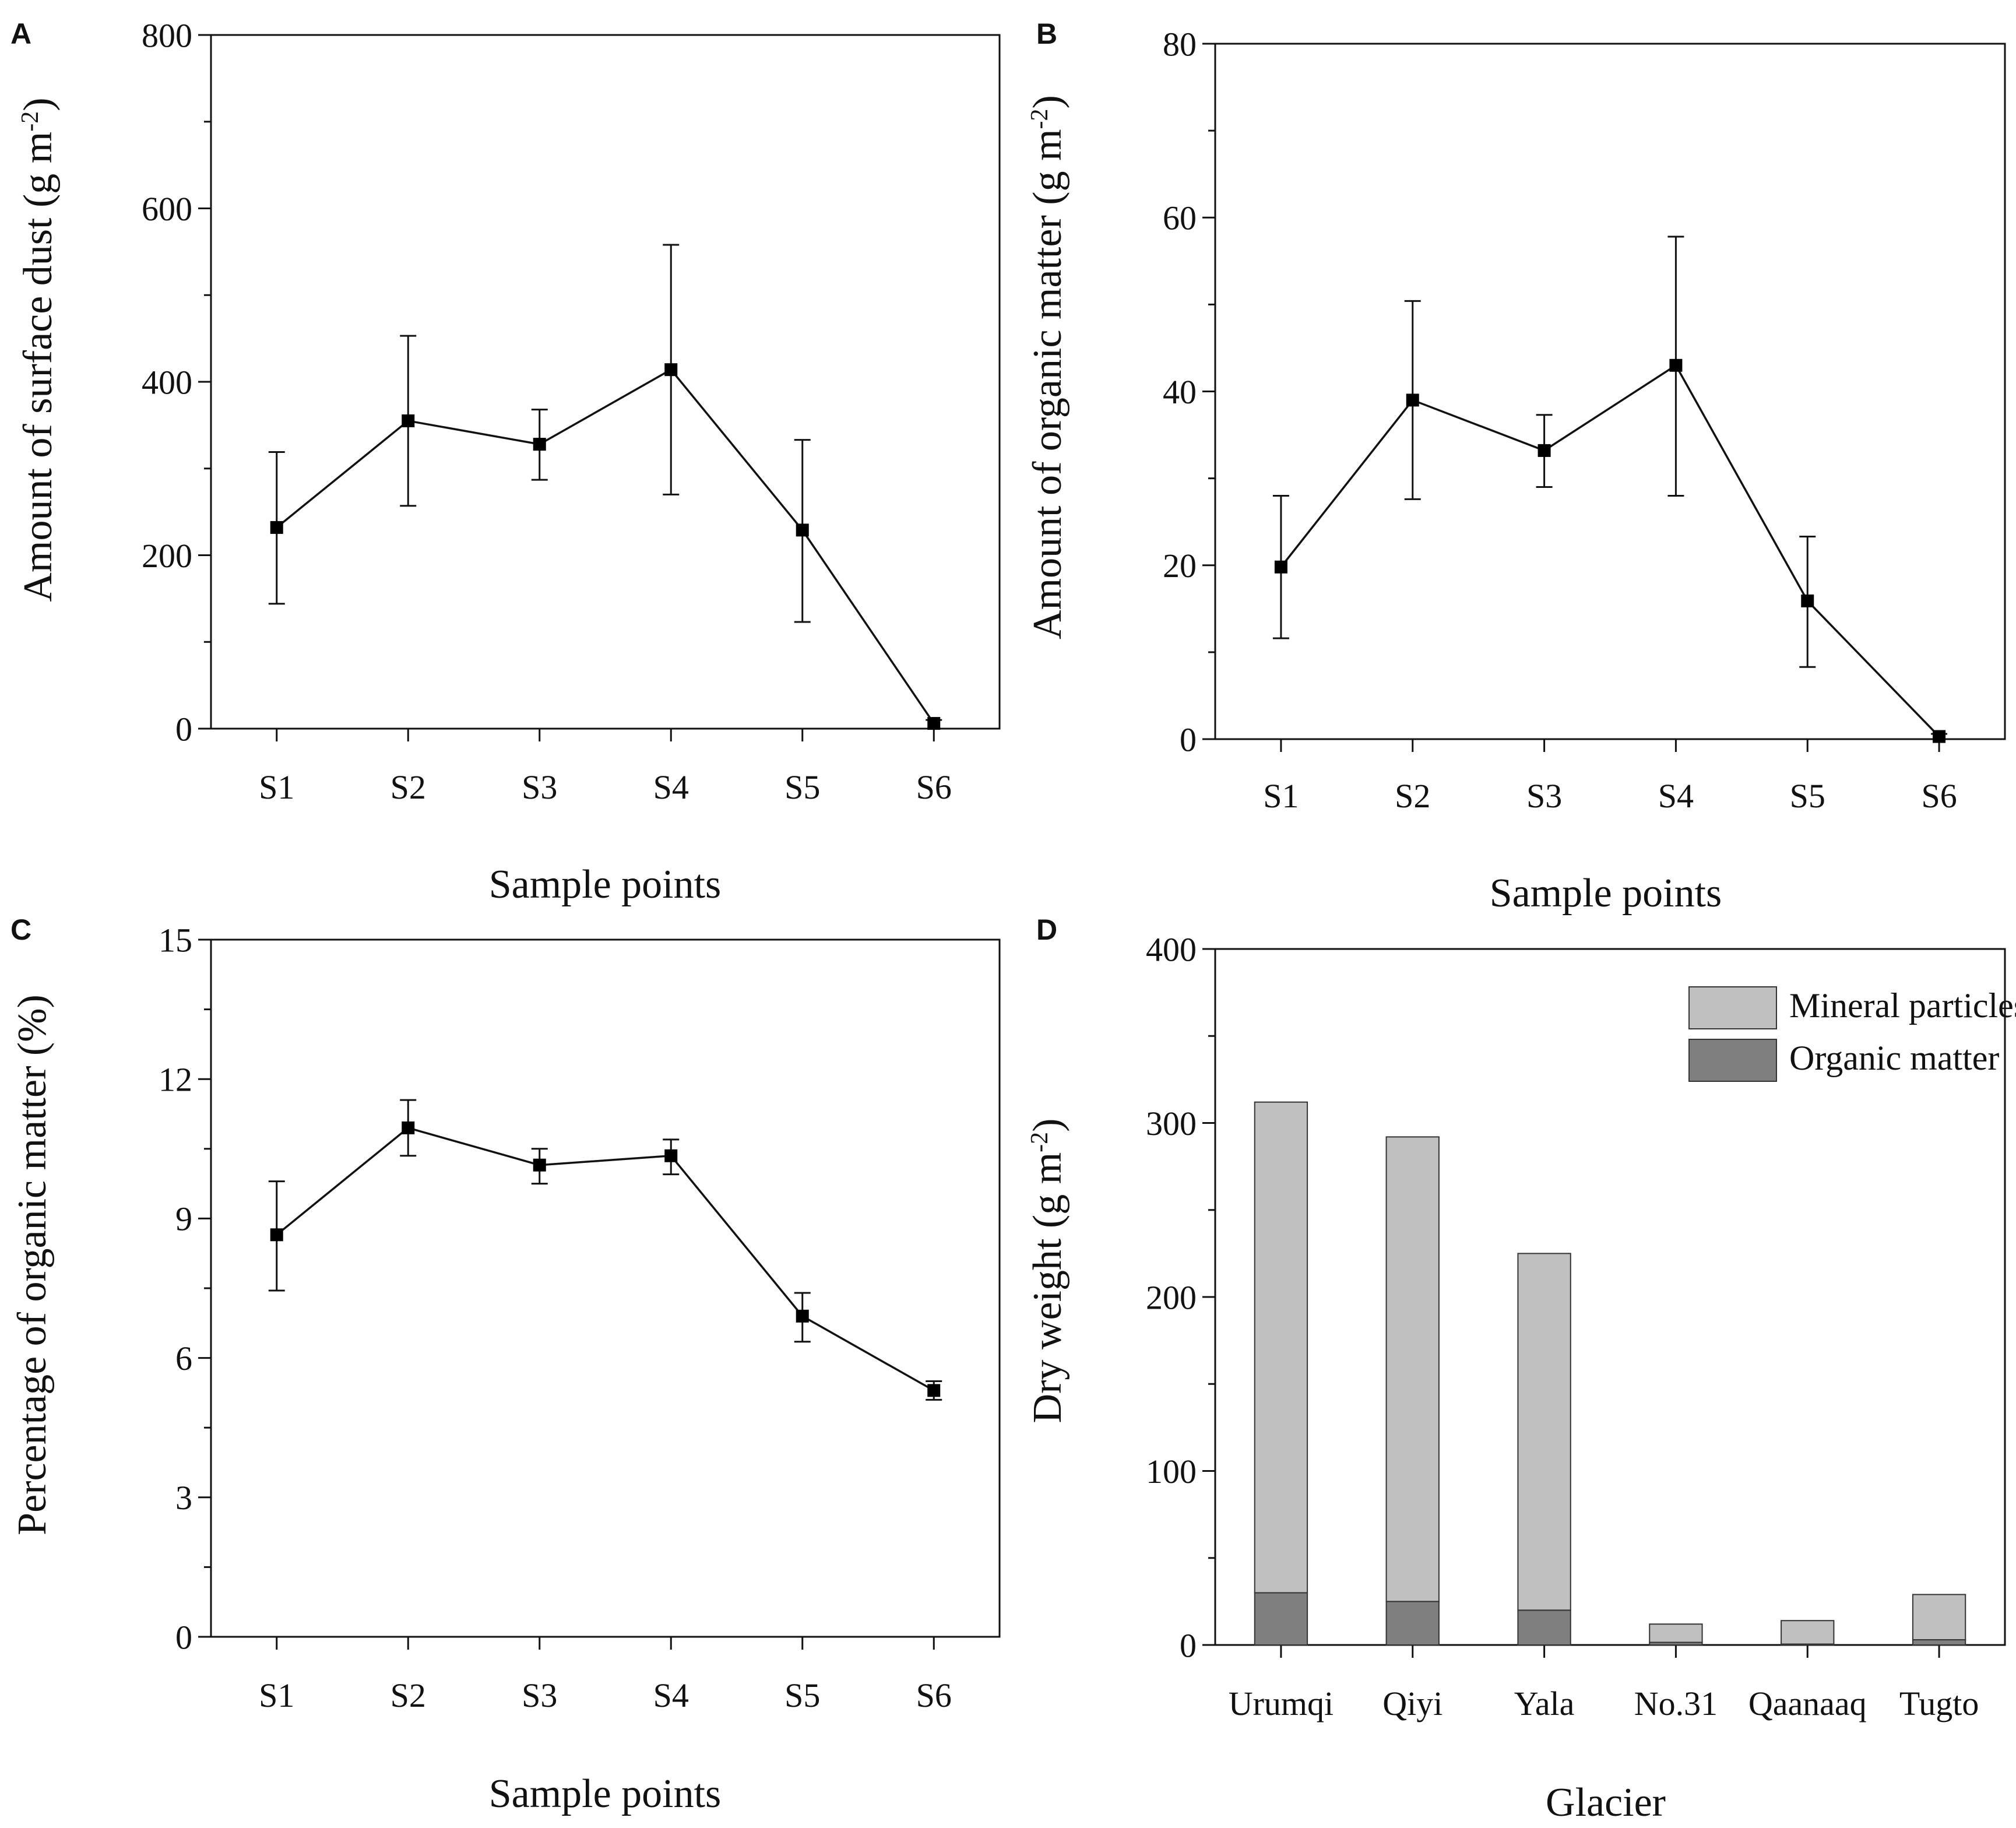  I want to click on y-axis-title: Amount of organic matter (g m-2), so click(1047, 367).